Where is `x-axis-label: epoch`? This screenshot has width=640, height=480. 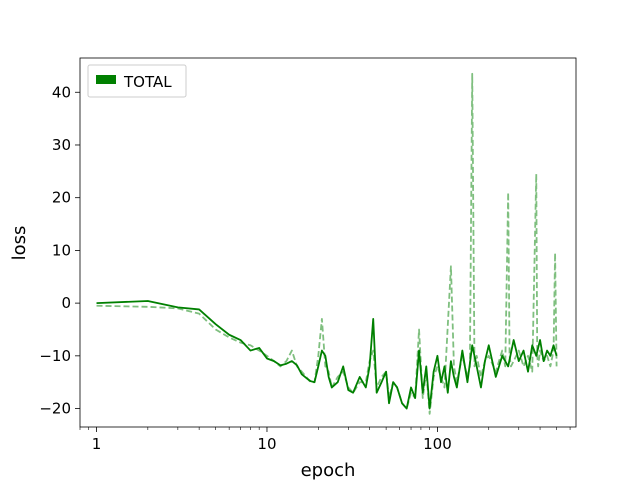
x-axis-label: epoch is located at coordinates (328, 470).